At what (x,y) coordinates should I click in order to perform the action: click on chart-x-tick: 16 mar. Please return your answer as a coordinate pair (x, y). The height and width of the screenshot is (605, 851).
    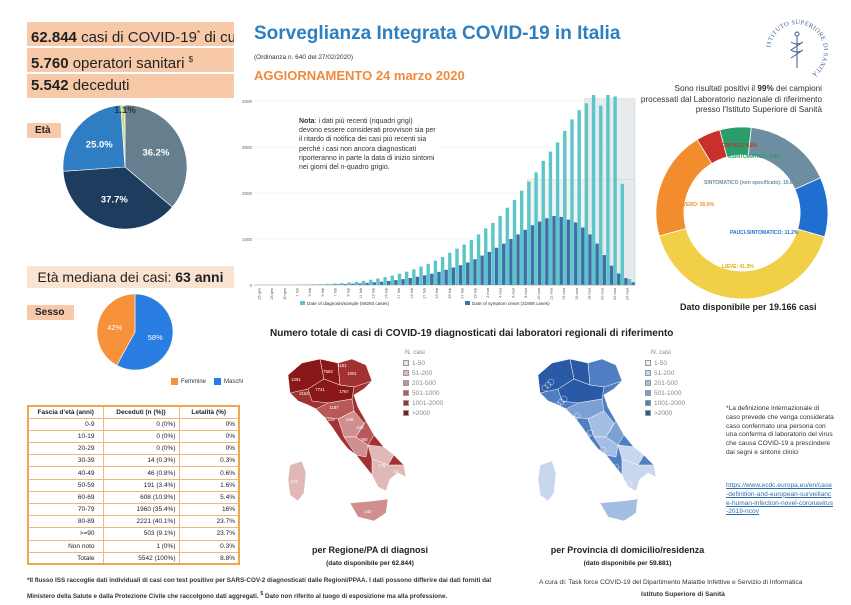
    Looking at the image, I should click on (577, 293).